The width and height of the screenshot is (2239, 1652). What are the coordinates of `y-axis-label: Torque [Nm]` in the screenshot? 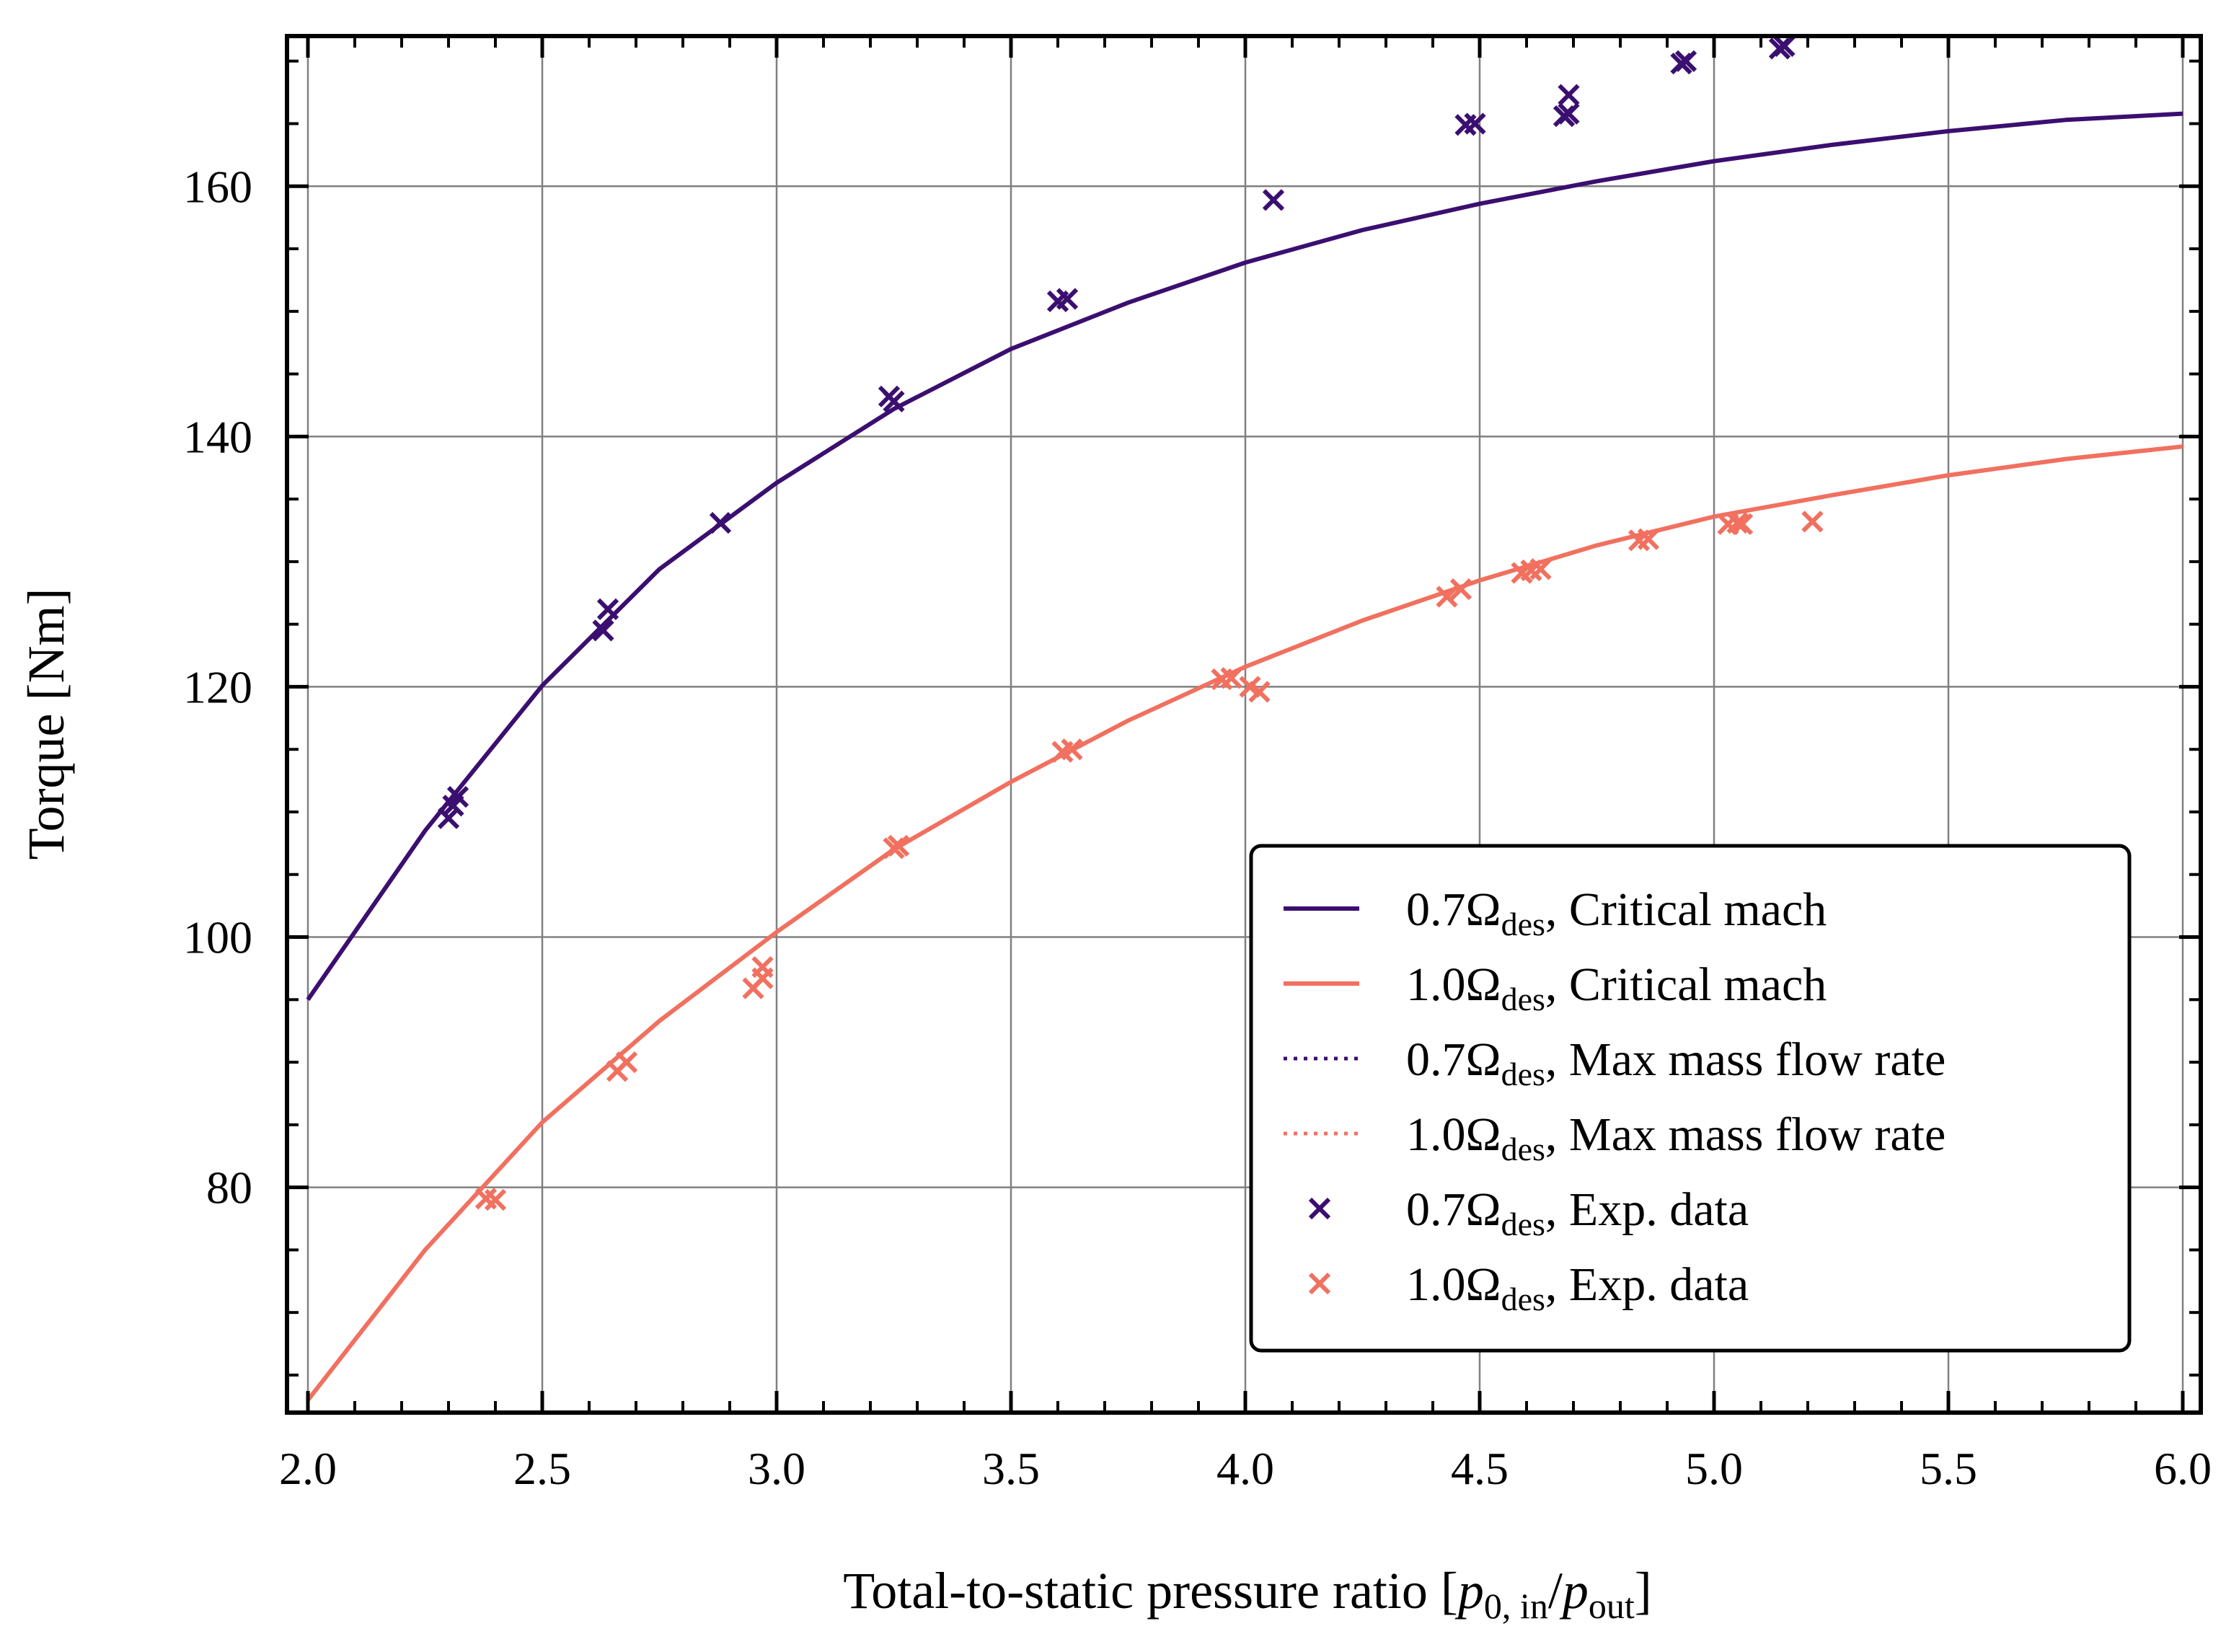 It's located at (46, 724).